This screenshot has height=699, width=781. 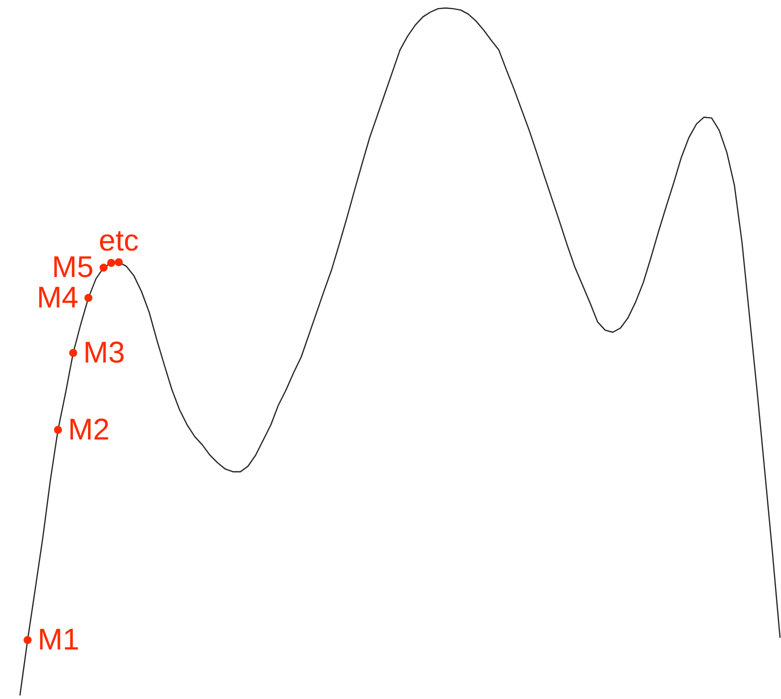 What do you see at coordinates (59, 640) in the screenshot?
I see `annotation: M1` at bounding box center [59, 640].